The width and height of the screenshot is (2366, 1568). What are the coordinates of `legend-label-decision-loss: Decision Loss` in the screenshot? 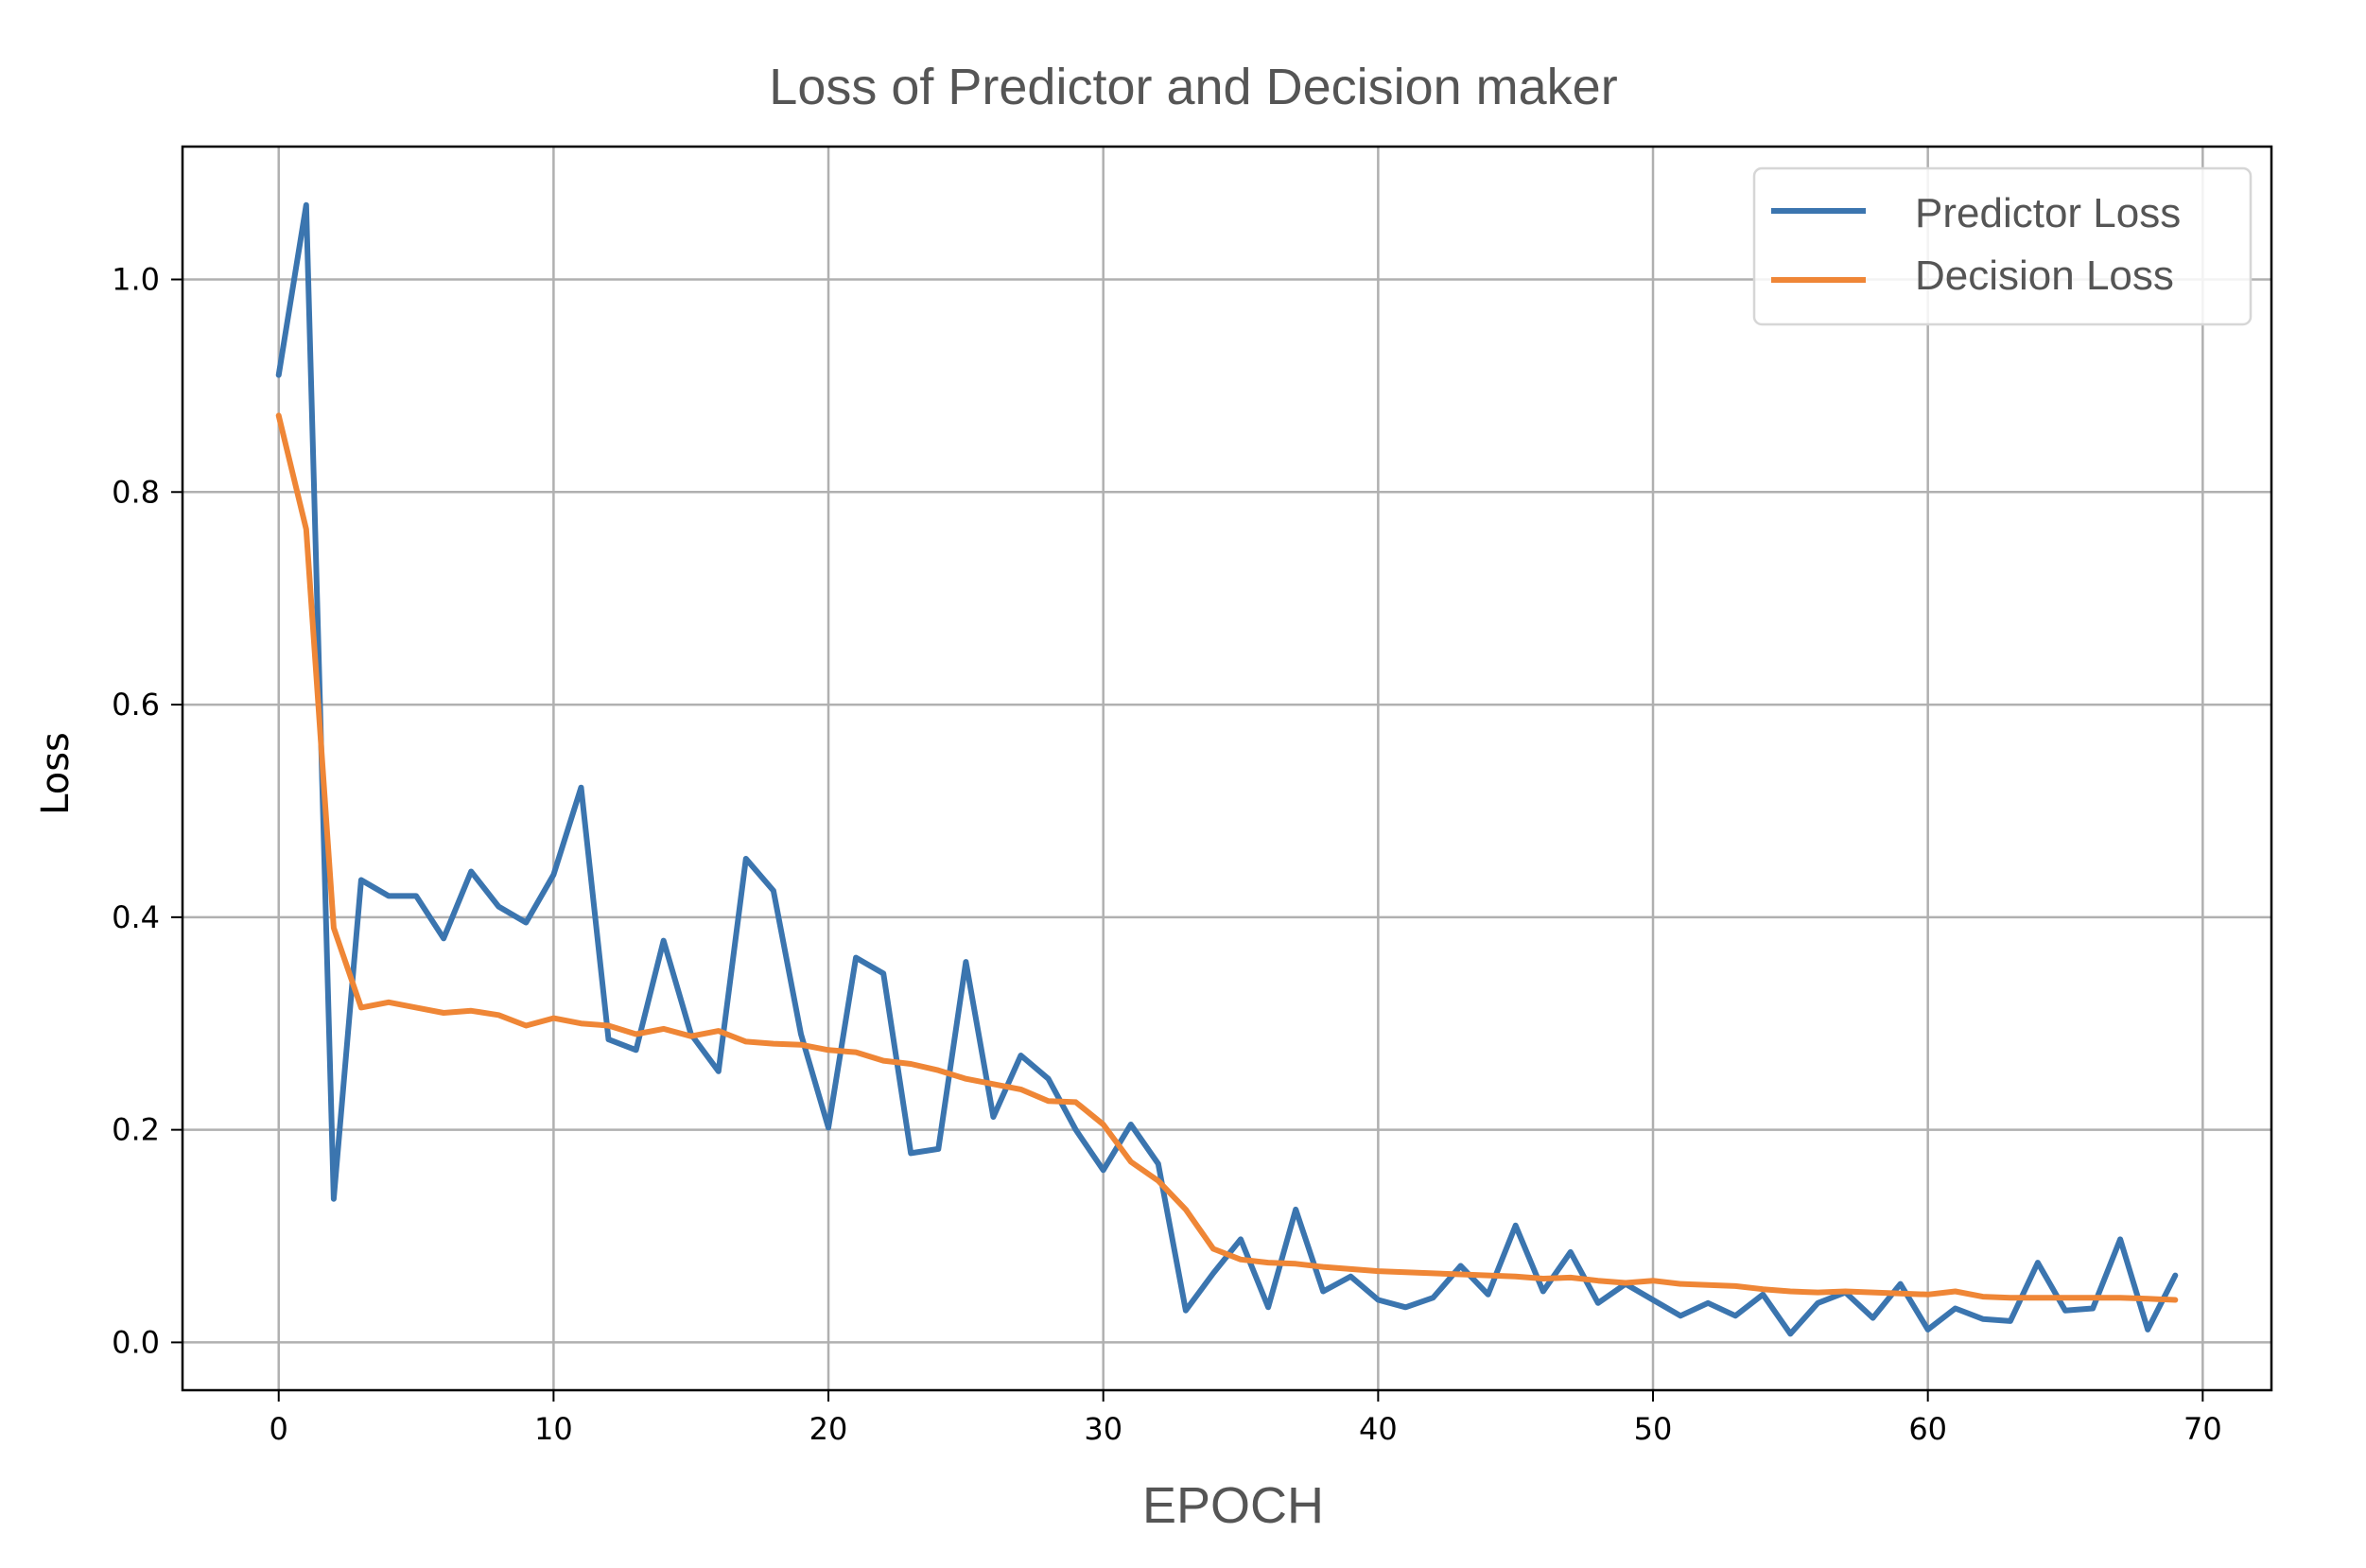 It's located at (2044, 276).